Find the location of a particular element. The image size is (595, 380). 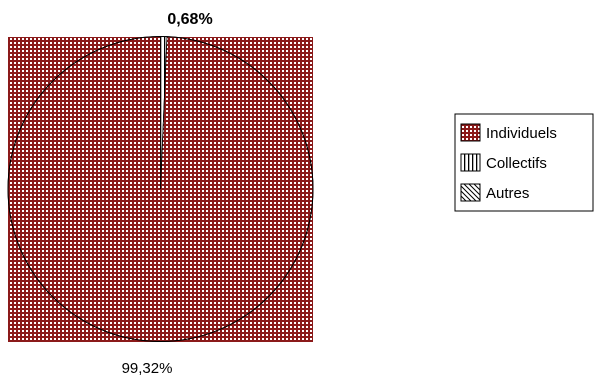

legend-label-individuels: Individuels is located at coordinates (521, 133).